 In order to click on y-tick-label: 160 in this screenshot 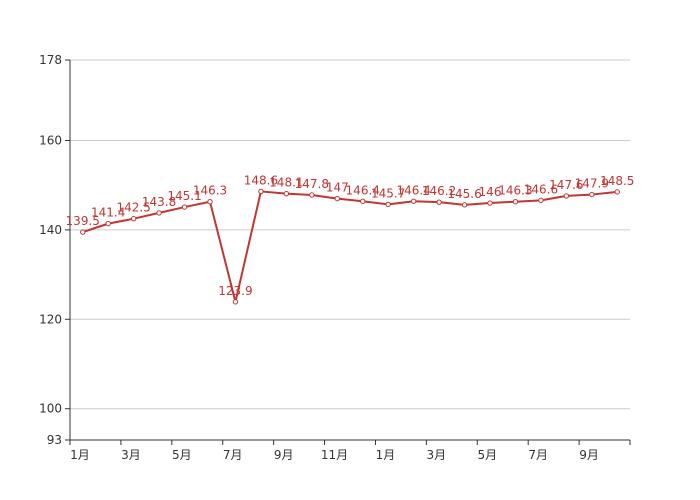, I will do `click(50, 140)`.